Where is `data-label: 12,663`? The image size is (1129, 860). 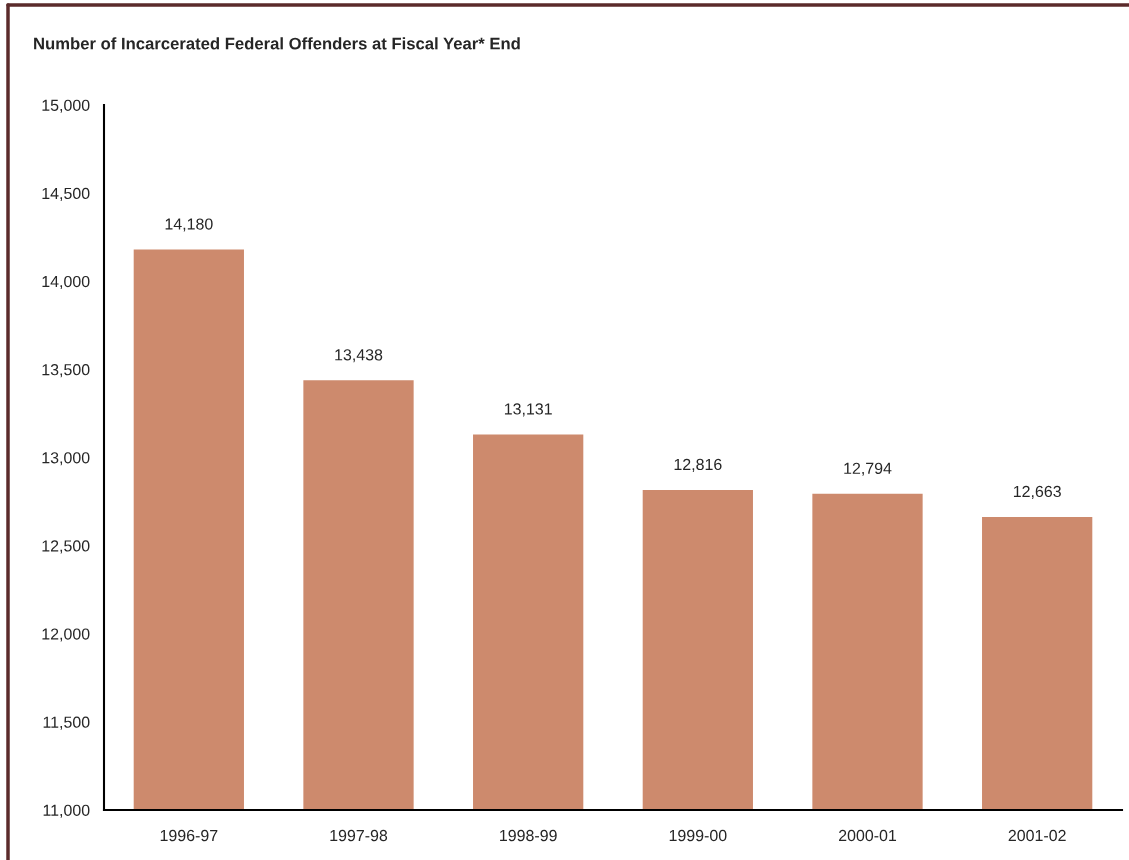 data-label: 12,663 is located at coordinates (1037, 492).